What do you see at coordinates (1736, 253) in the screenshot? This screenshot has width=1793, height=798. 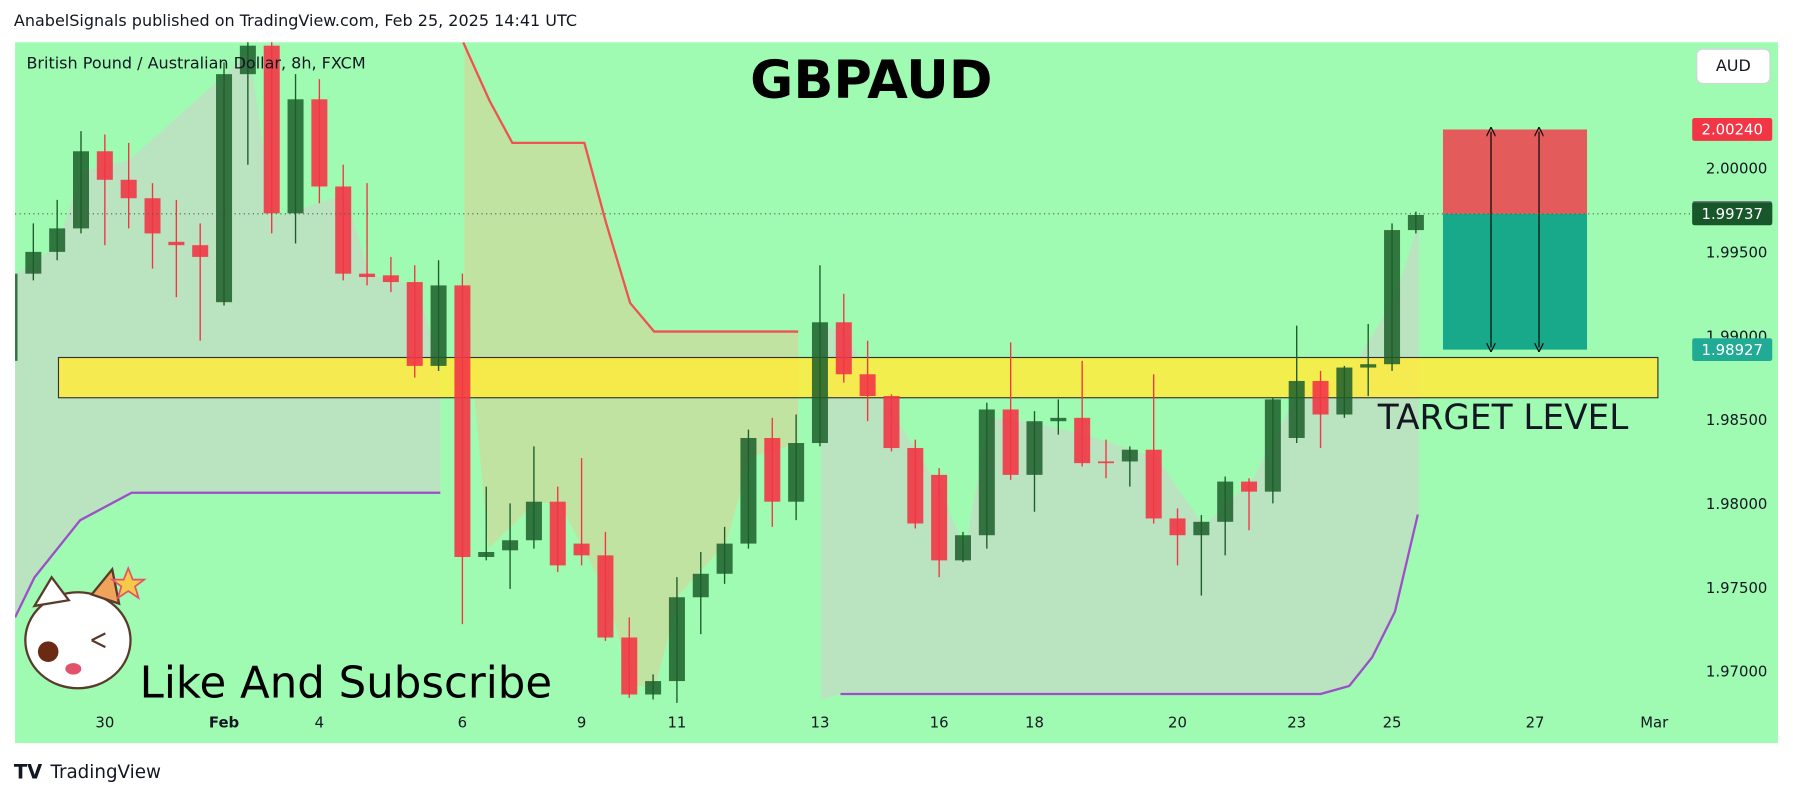 I see `y-tick-label: 1.99500` at bounding box center [1736, 253].